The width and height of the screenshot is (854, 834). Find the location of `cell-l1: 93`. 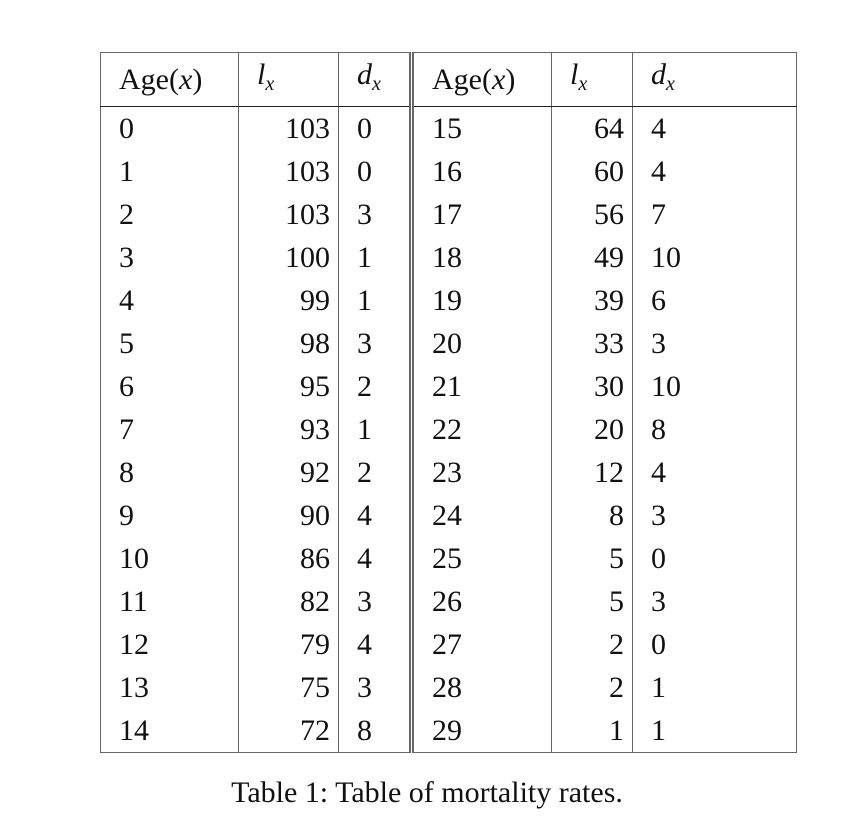

cell-l1: 93 is located at coordinates (288, 429).